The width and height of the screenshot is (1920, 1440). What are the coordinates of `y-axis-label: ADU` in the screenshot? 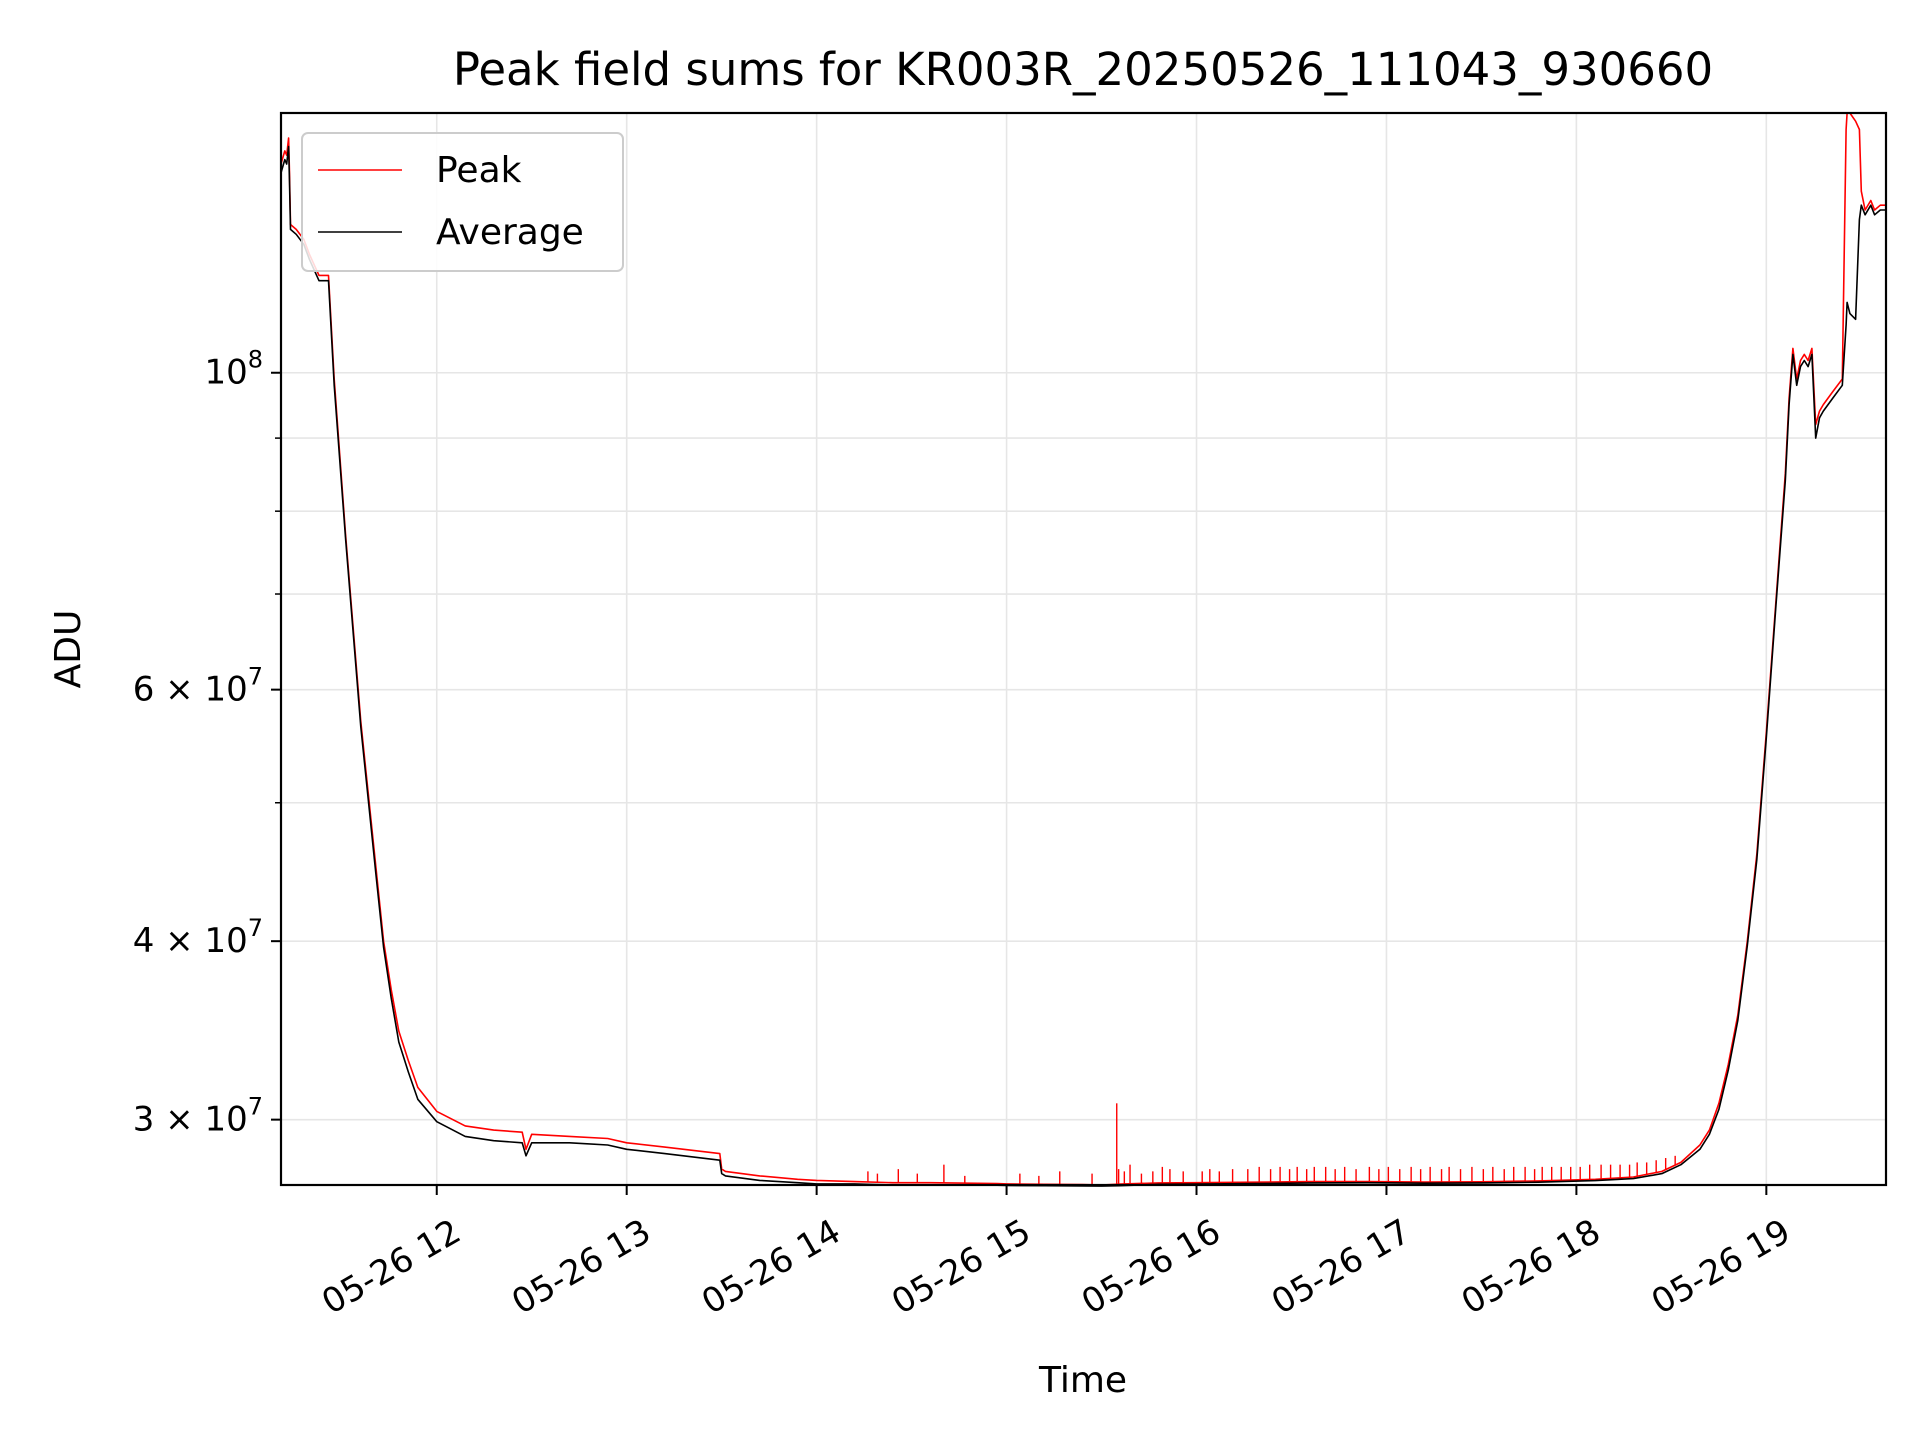 It's located at (68, 649).